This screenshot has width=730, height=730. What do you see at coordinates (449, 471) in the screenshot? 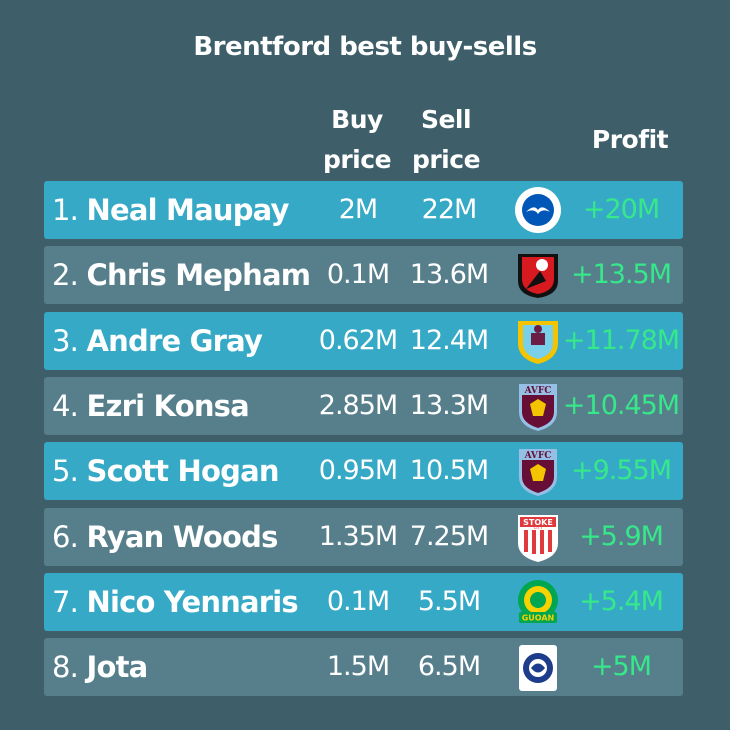
I see `sell-price: 10.5M` at bounding box center [449, 471].